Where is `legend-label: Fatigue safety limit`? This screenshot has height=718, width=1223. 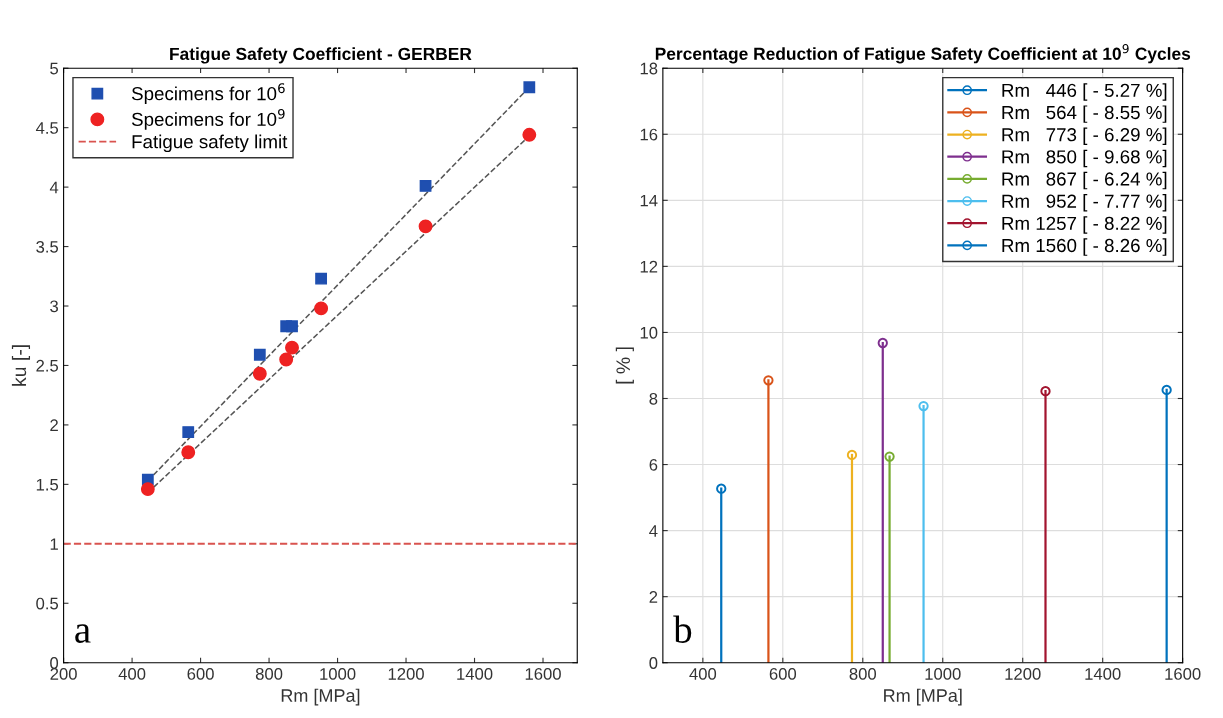 legend-label: Fatigue safety limit is located at coordinates (210, 143).